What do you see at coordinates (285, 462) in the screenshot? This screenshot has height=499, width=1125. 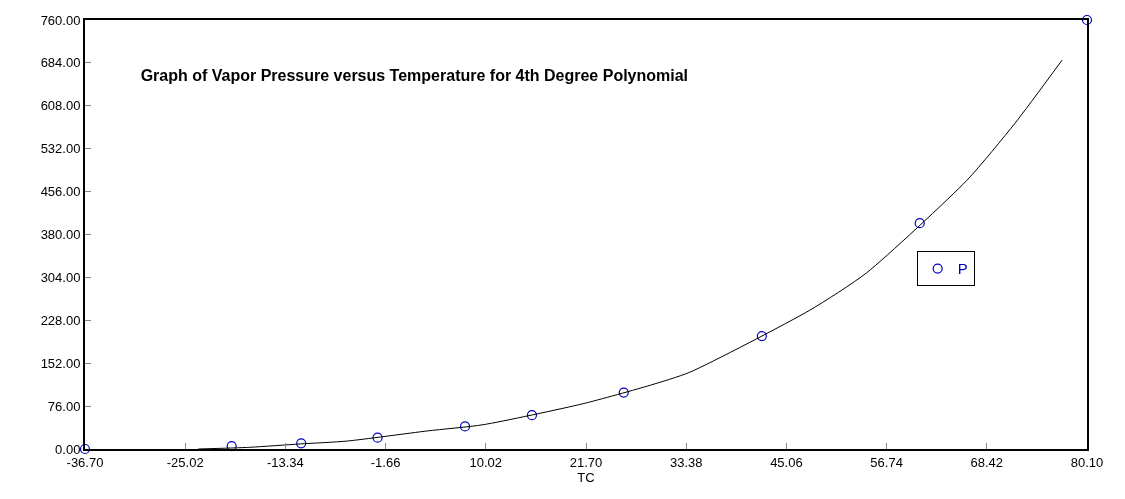 I see `x-tick-label: -13.34` at bounding box center [285, 462].